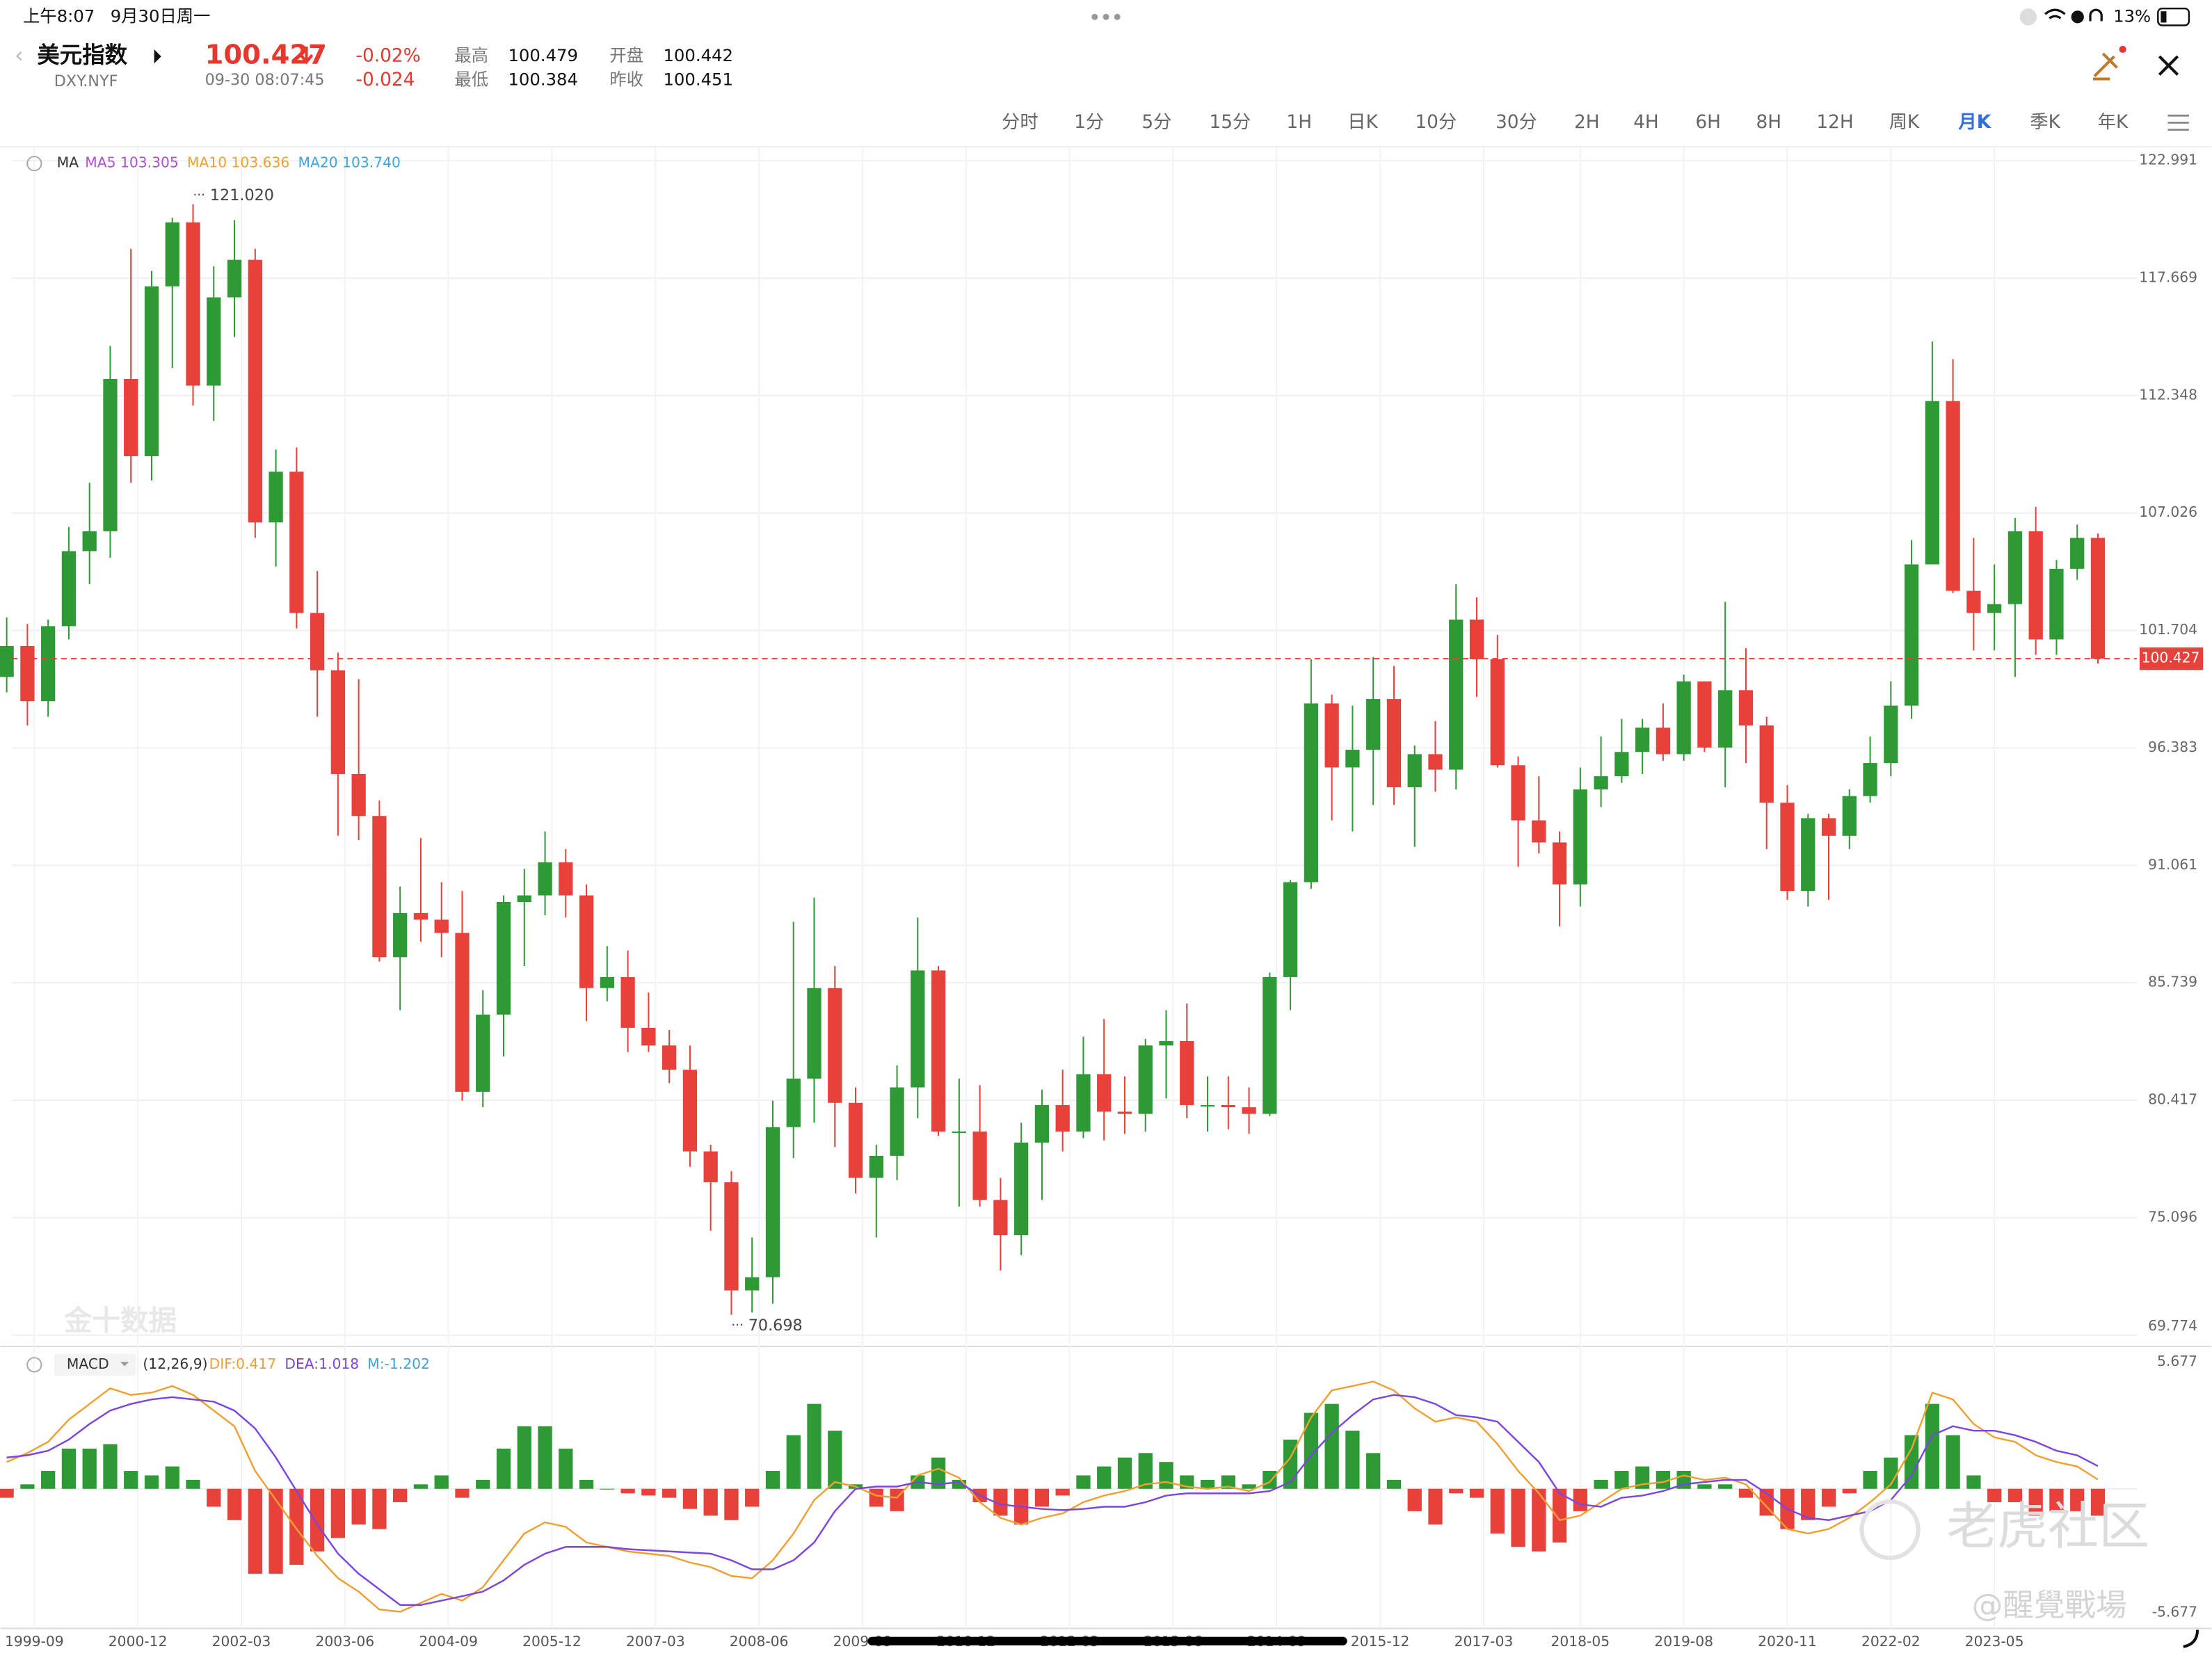  Describe the element at coordinates (543, 55) in the screenshot. I see `stat-value: 100.479` at that location.